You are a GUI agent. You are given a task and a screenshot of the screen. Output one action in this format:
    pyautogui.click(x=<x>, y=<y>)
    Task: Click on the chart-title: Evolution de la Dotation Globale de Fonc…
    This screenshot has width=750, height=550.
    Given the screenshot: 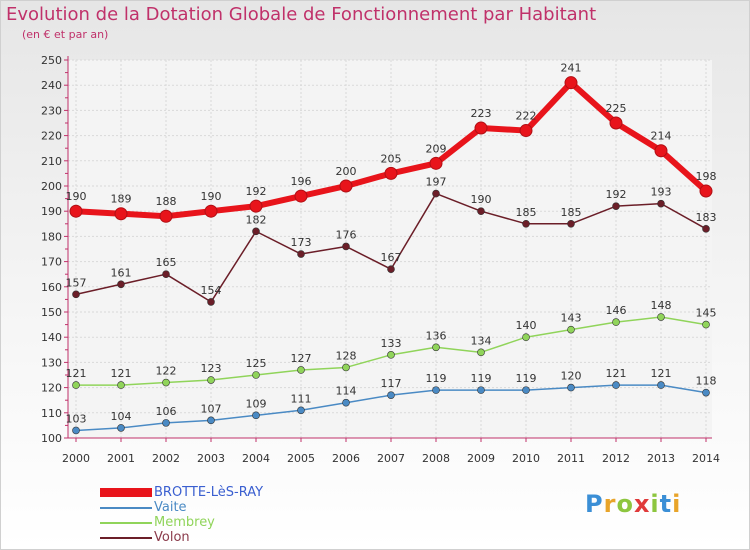 What is the action you would take?
    pyautogui.click(x=301, y=14)
    